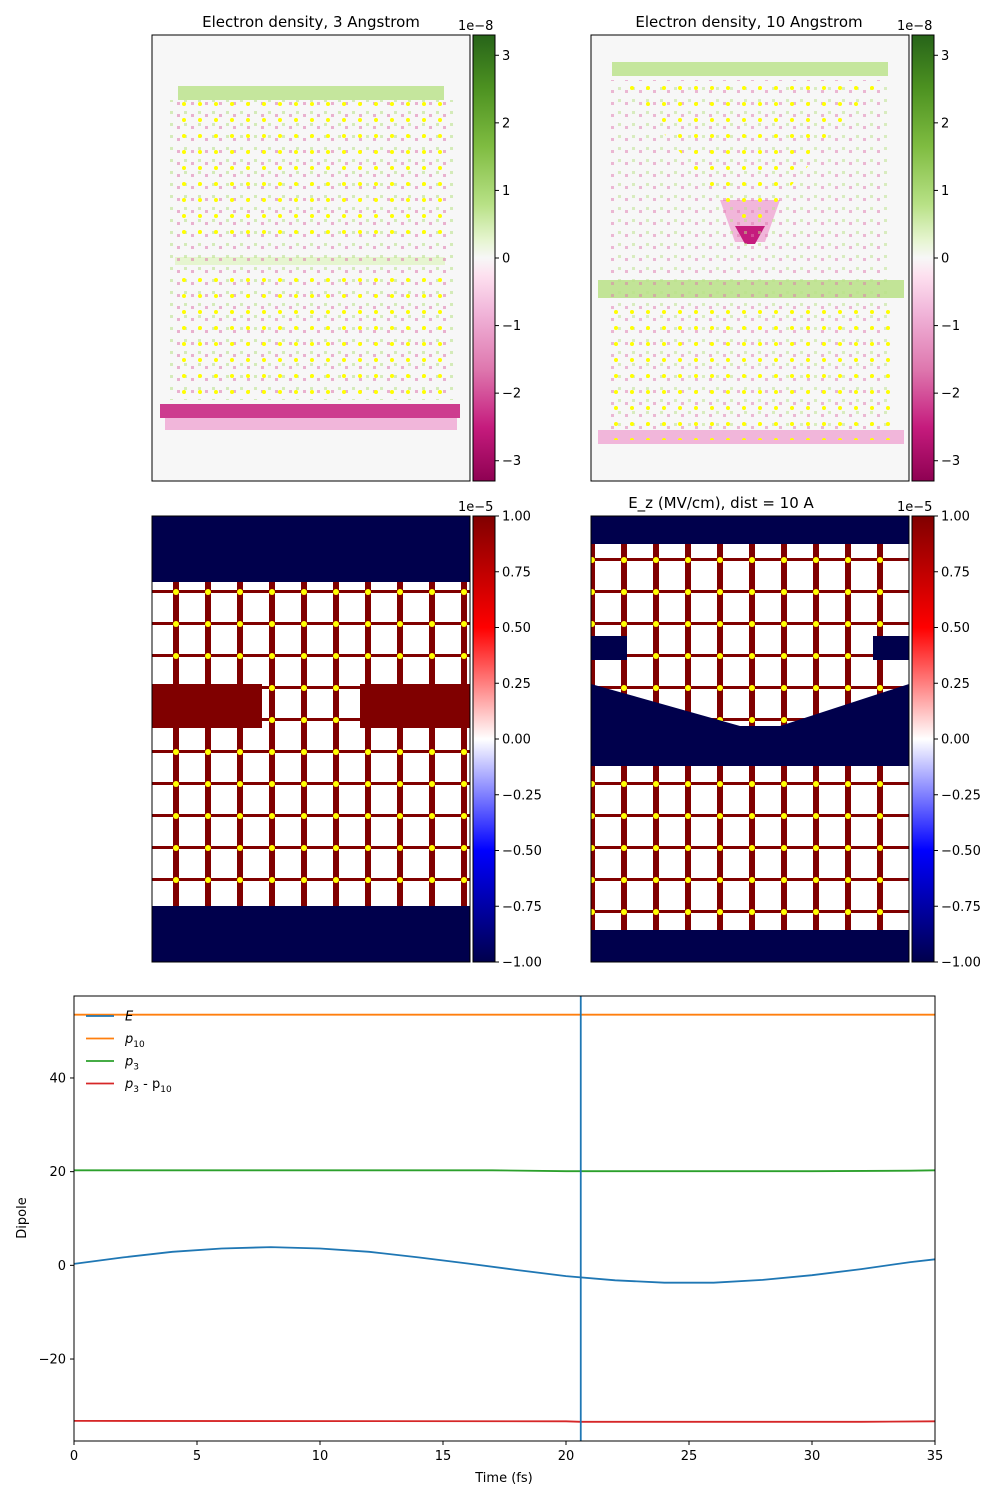 The width and height of the screenshot is (1000, 1500). I want to click on x-tick-label-6: 30, so click(812, 1456).